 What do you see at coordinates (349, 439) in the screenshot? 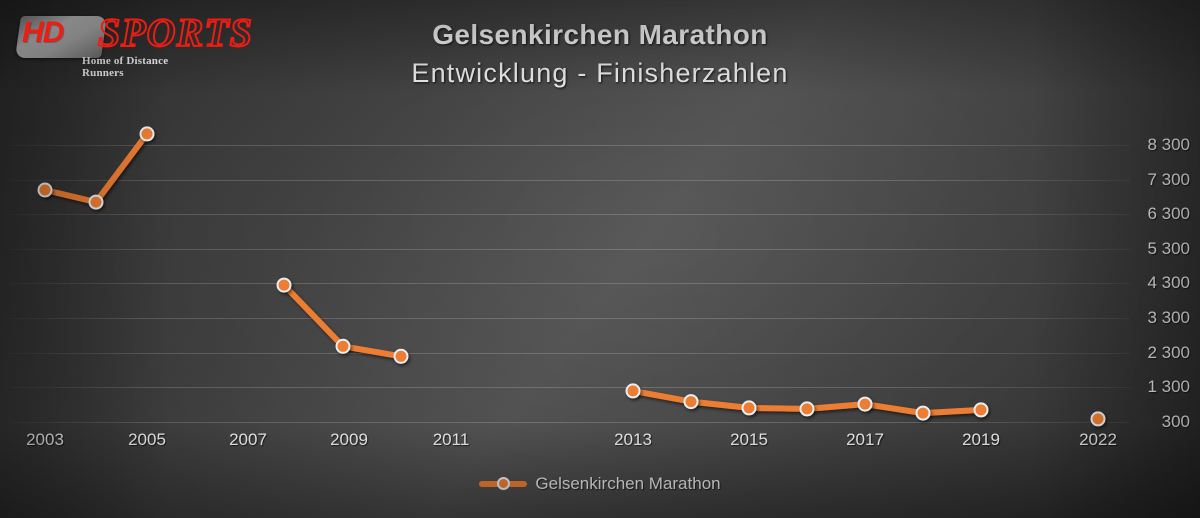
I see `x-axis-tick-label: 2009` at bounding box center [349, 439].